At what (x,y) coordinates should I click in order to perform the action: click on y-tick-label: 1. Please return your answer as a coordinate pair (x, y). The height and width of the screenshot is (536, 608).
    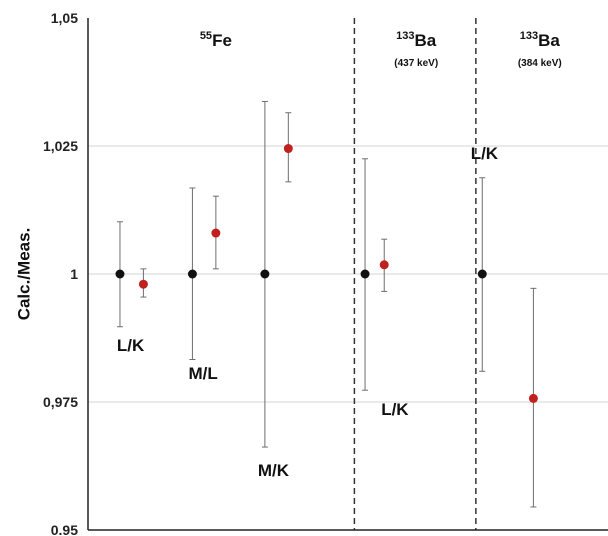
    Looking at the image, I should click on (74, 274).